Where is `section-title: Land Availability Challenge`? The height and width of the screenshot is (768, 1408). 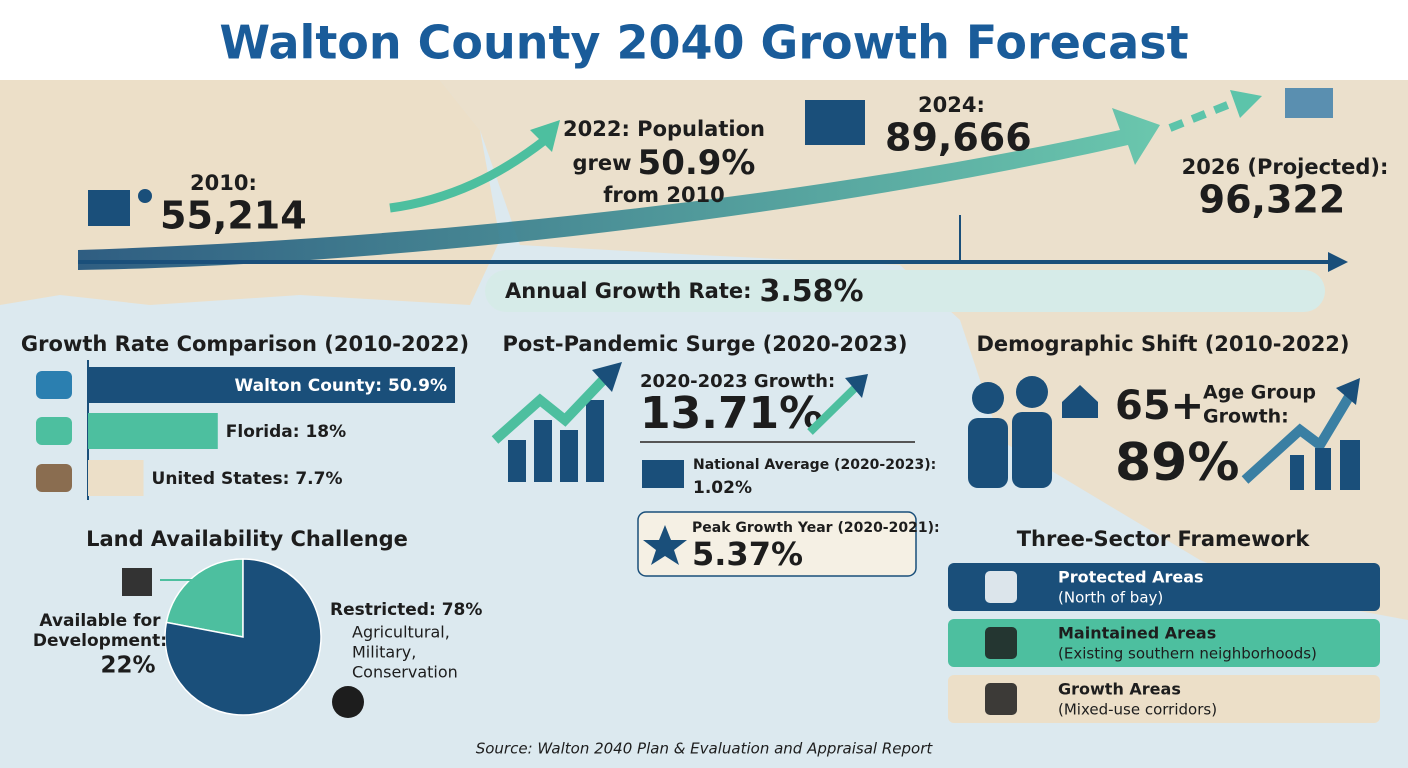 section-title: Land Availability Challenge is located at coordinates (247, 539).